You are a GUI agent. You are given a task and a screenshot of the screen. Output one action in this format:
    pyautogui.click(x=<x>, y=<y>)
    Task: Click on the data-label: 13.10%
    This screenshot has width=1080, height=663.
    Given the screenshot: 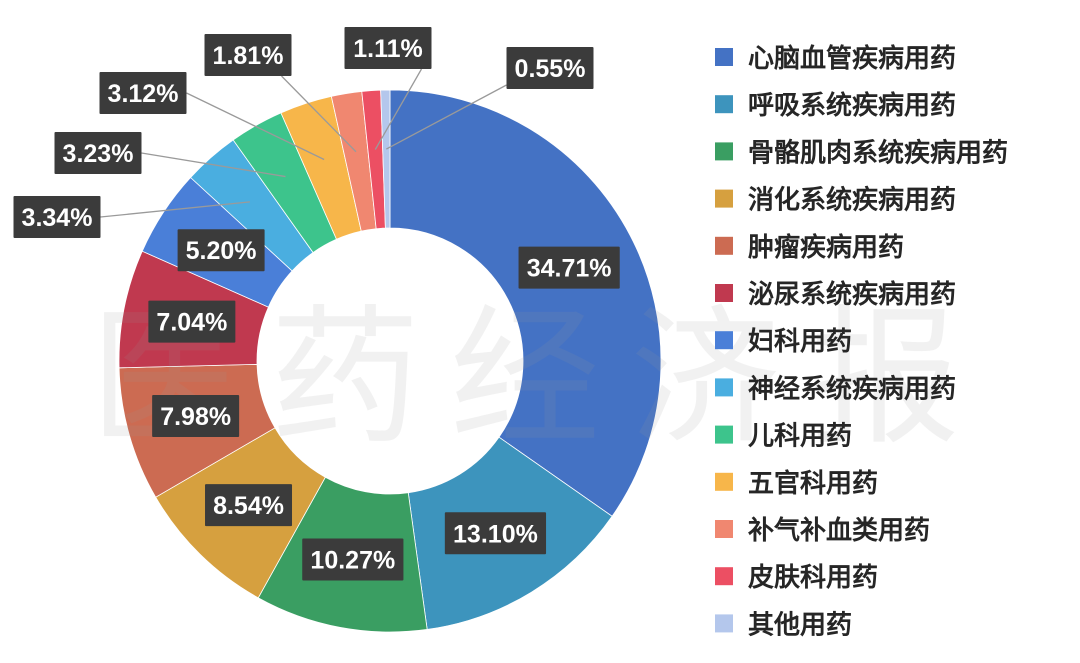 What is the action you would take?
    pyautogui.click(x=495, y=534)
    